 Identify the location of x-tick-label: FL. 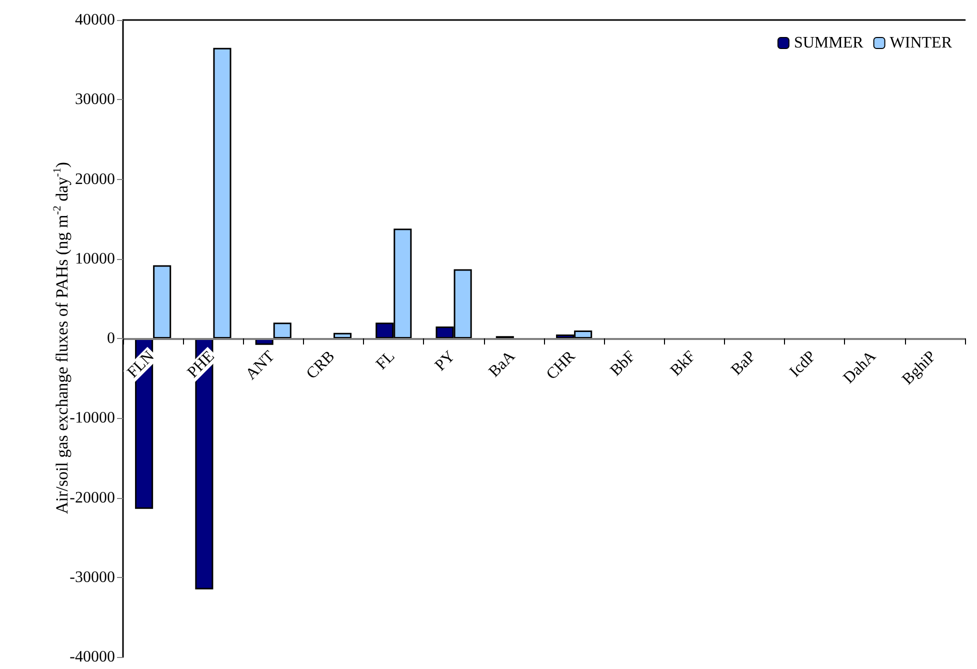
(385, 361).